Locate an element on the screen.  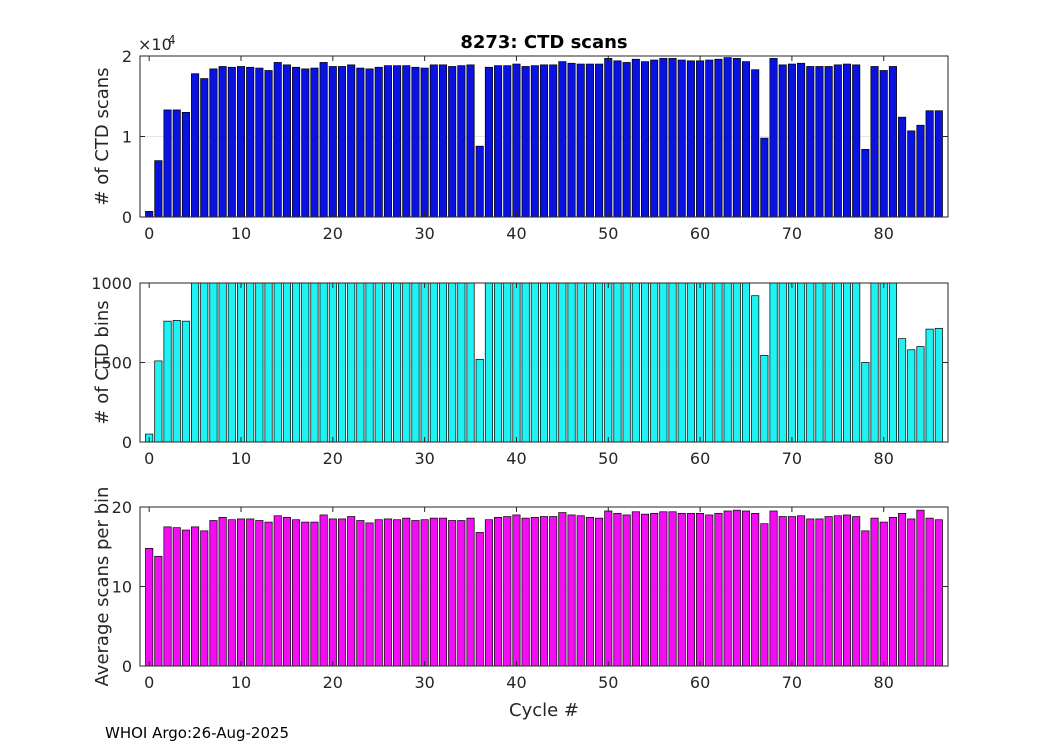
y-axis-label: Average scans per bin is located at coordinates (102, 587).